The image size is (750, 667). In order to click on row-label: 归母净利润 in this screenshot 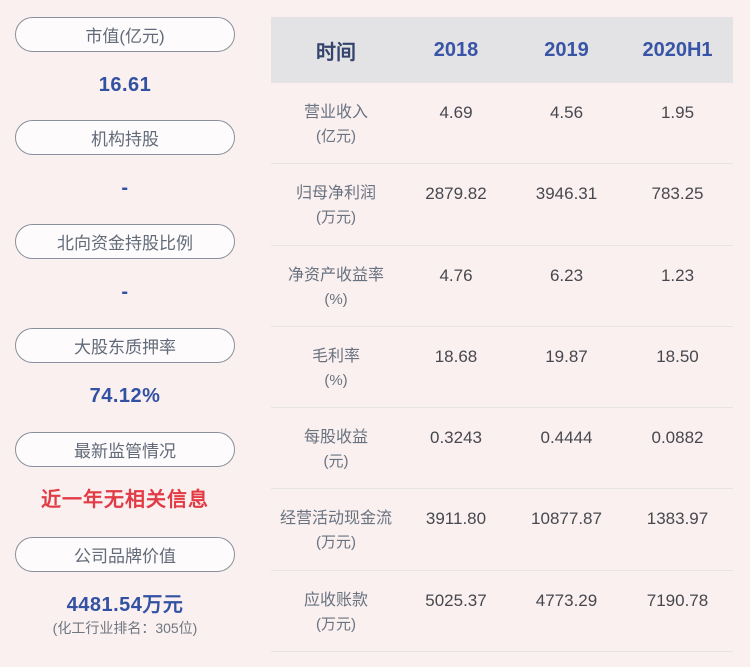, I will do `click(335, 194)`.